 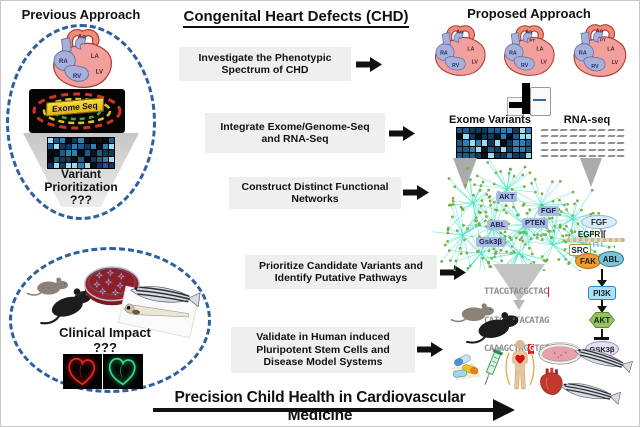 What do you see at coordinates (295, 133) in the screenshot?
I see `step-box-2: Integrate Exome/Genome-Seq and RNA-Seq` at bounding box center [295, 133].